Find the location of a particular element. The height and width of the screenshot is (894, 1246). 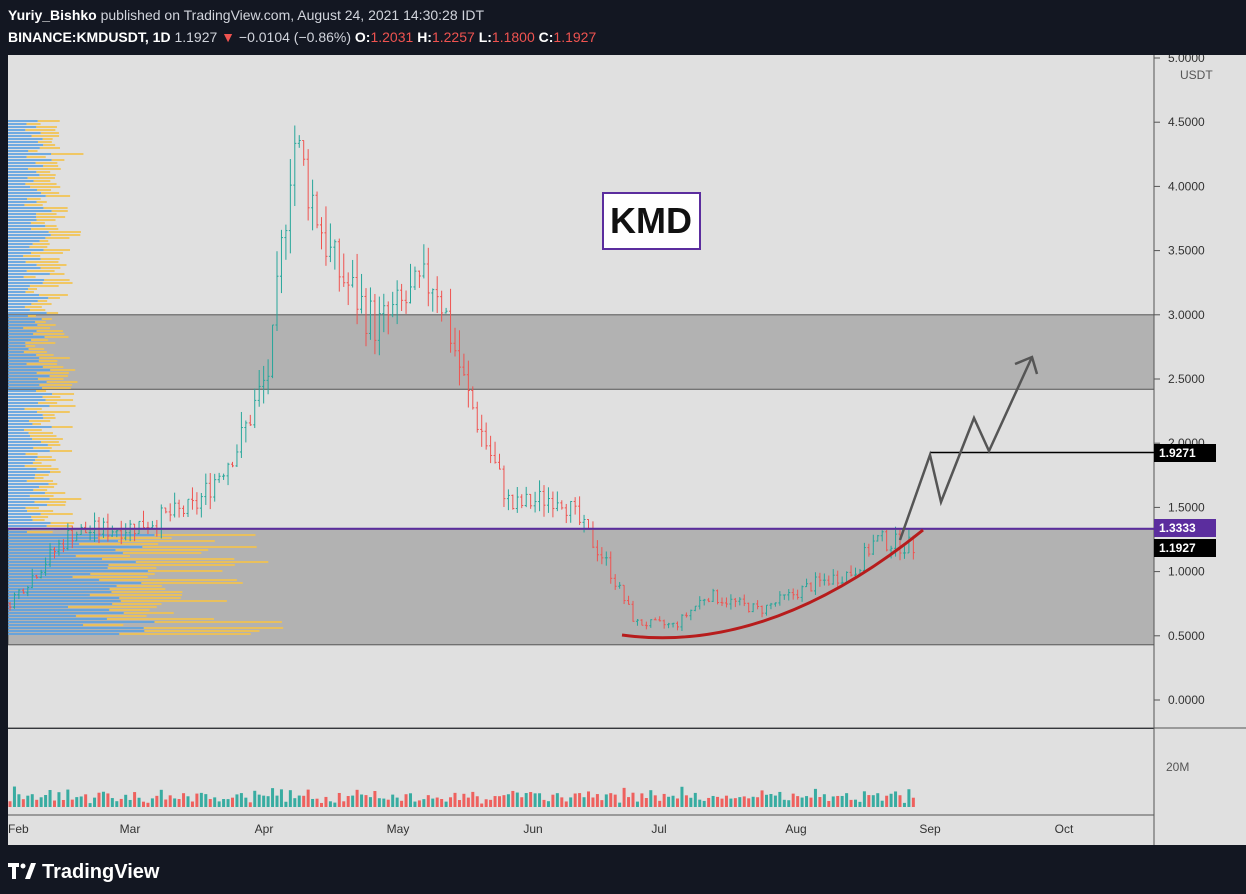

time-axis: Feb Mar Apr May Jun Jul Aug Sep Oct is located at coordinates (541, 829).